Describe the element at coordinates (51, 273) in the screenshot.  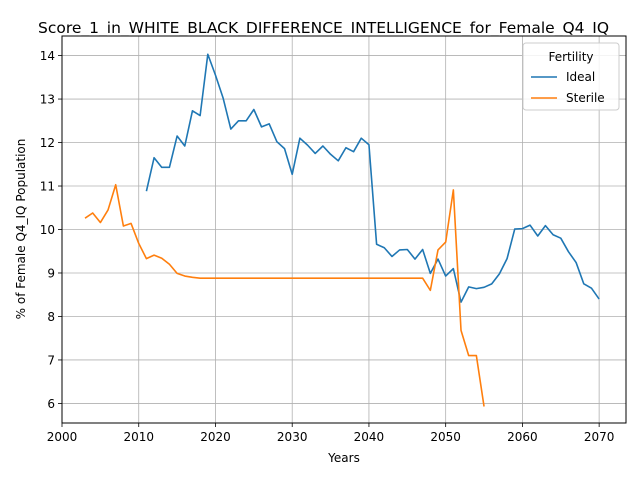
I see `y-tick-label: 9` at that location.